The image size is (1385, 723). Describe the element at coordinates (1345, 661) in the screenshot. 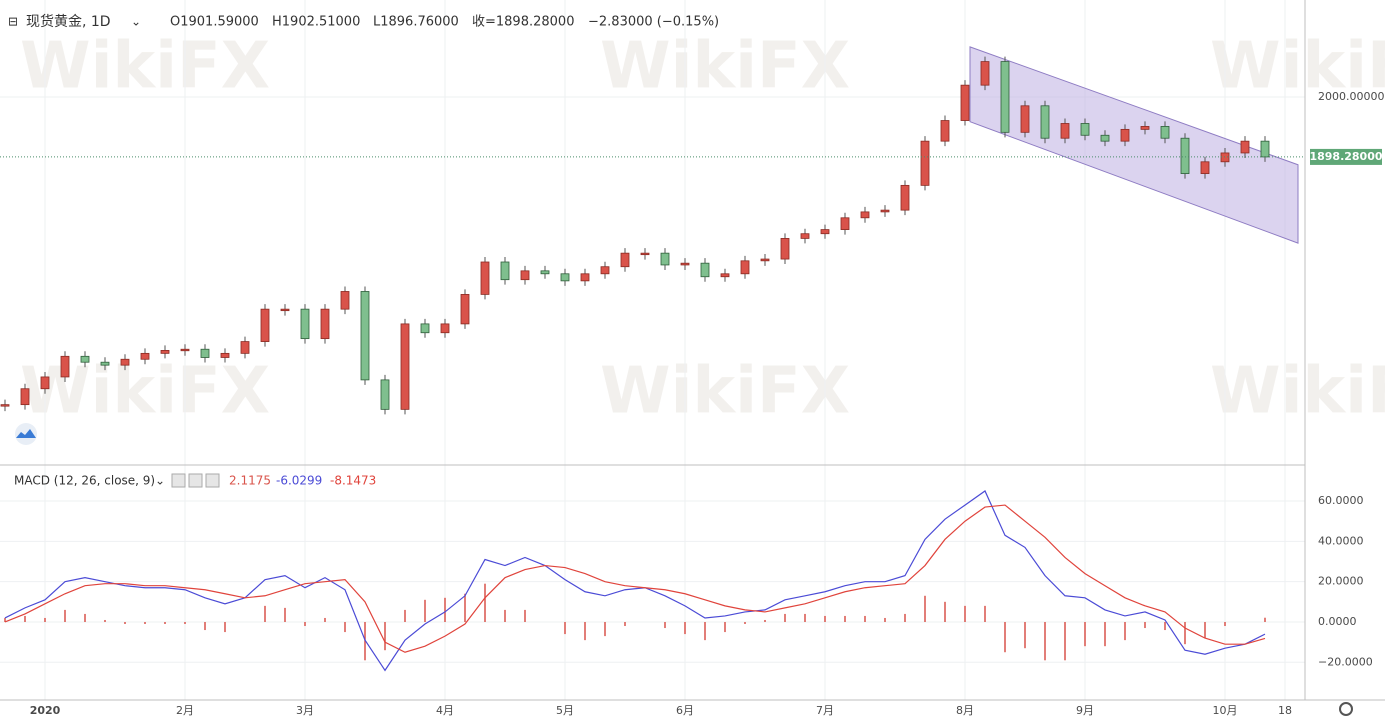

I see `y-tick-label: −20.0000` at that location.